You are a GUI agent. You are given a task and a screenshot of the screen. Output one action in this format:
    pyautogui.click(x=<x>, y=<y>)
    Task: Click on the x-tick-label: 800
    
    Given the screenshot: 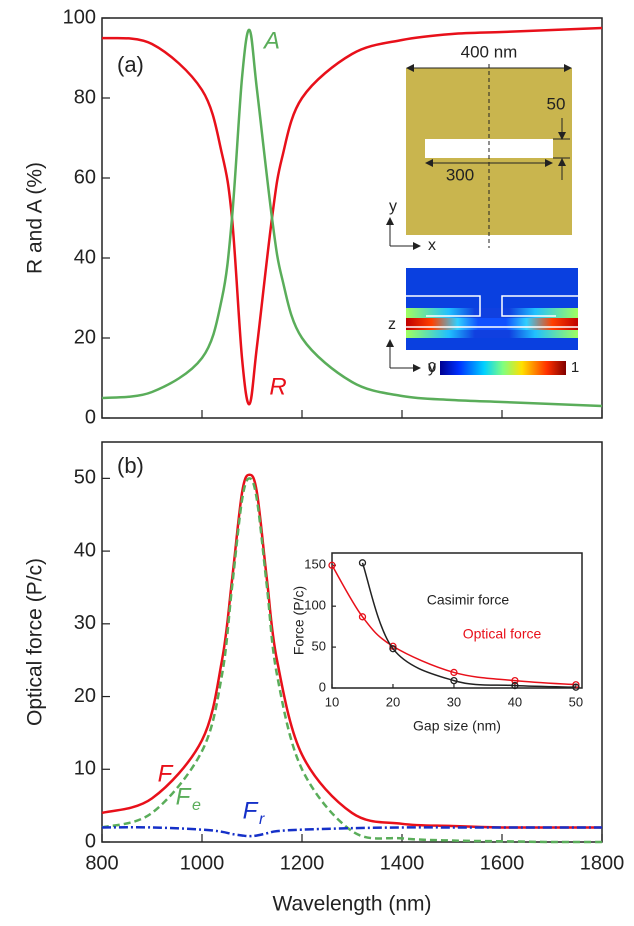 What is the action you would take?
    pyautogui.click(x=101, y=863)
    